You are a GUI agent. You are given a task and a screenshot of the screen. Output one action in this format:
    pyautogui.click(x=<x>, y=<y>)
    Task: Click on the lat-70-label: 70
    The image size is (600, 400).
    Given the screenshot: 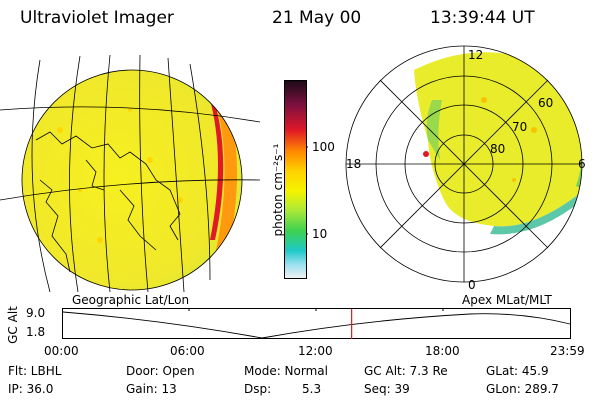 What is the action you would take?
    pyautogui.click(x=520, y=127)
    